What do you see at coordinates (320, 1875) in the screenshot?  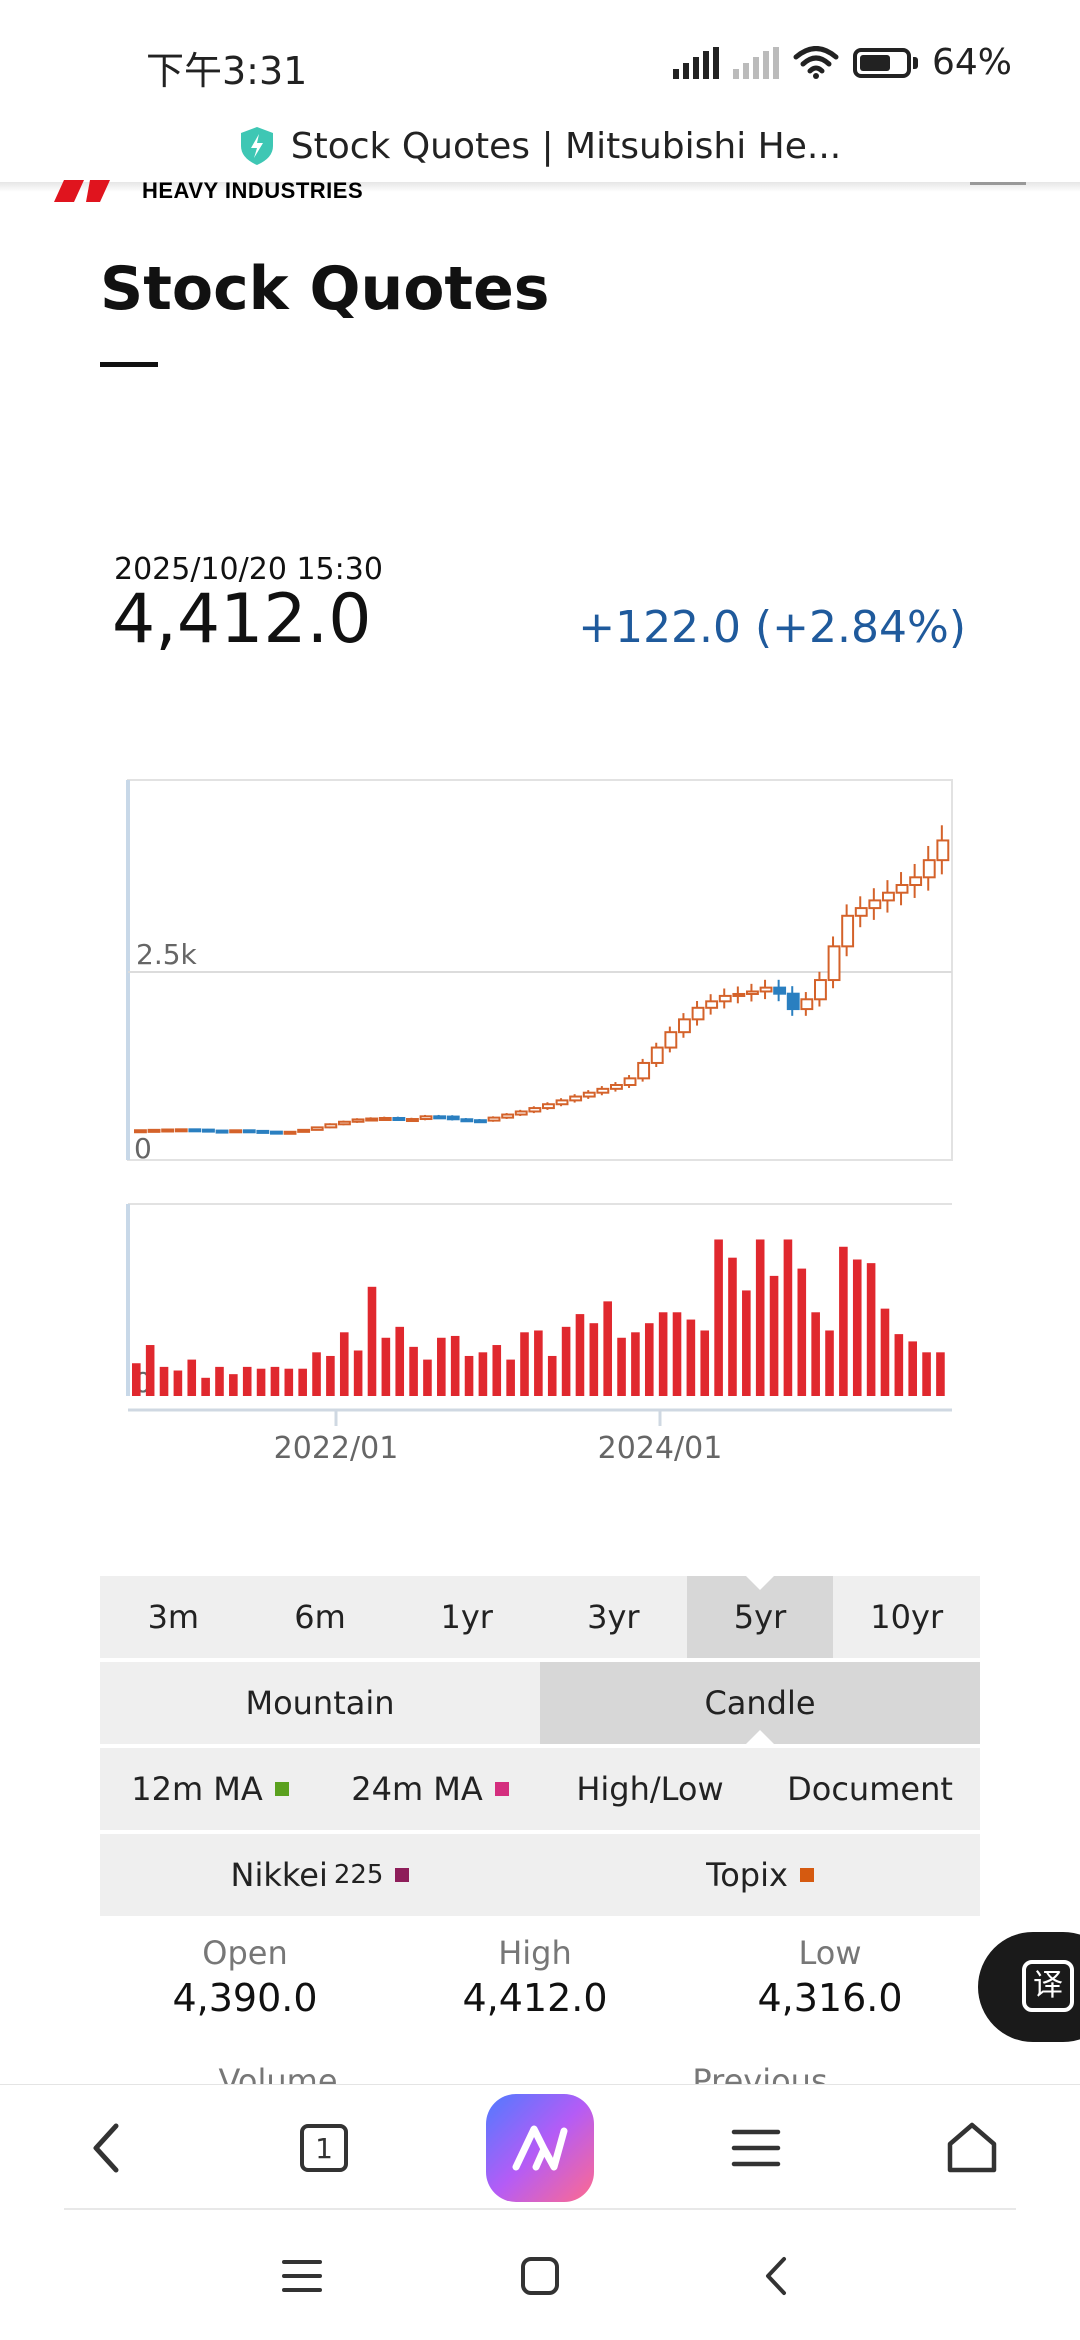 I see `nikkei-toggle: Nikkei 225` at bounding box center [320, 1875].